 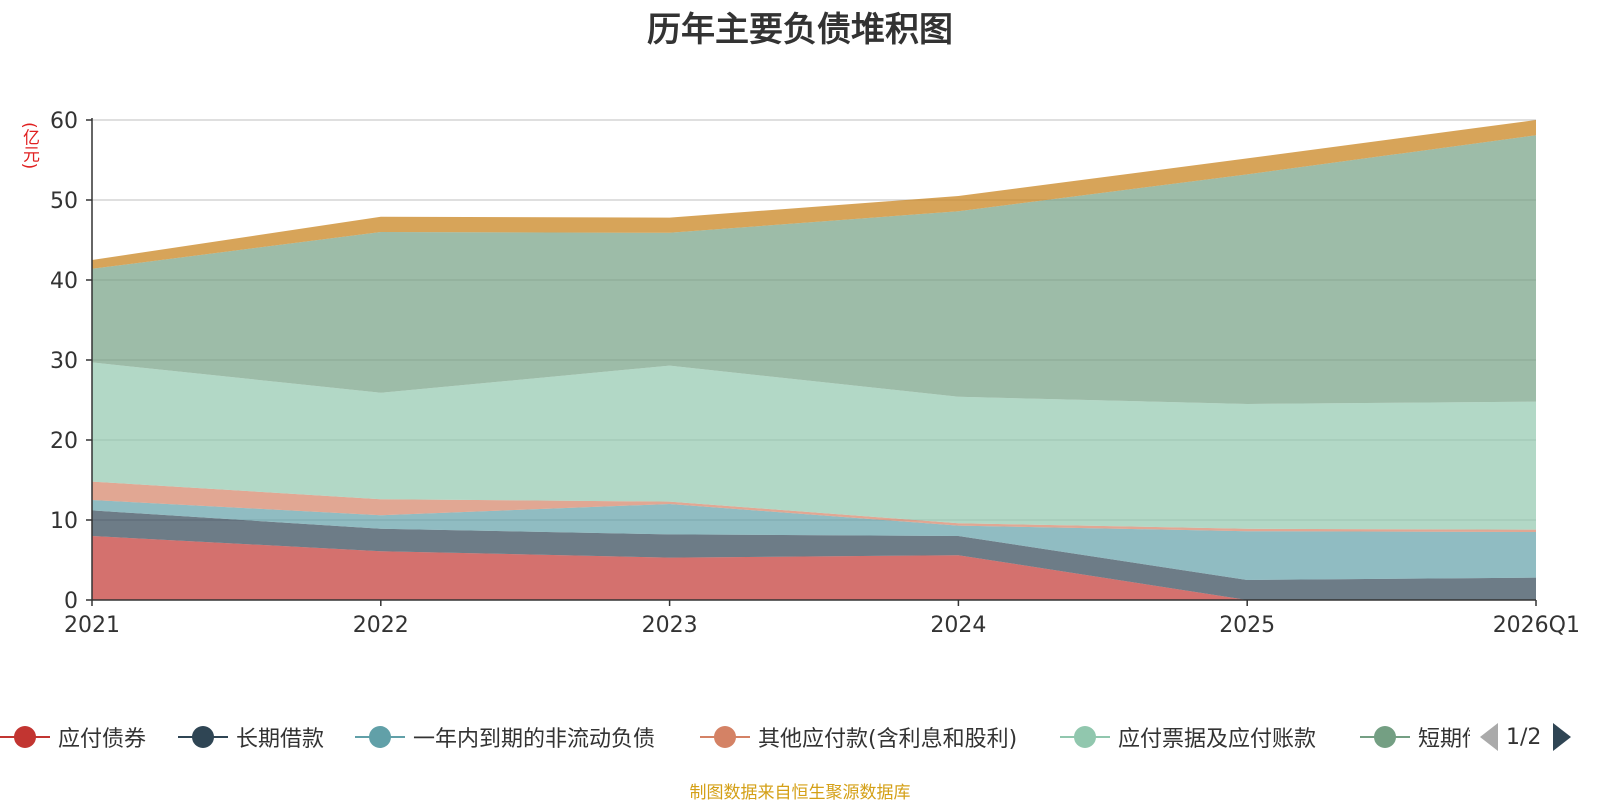 I want to click on x-tick-label: 2025, so click(x=1247, y=625).